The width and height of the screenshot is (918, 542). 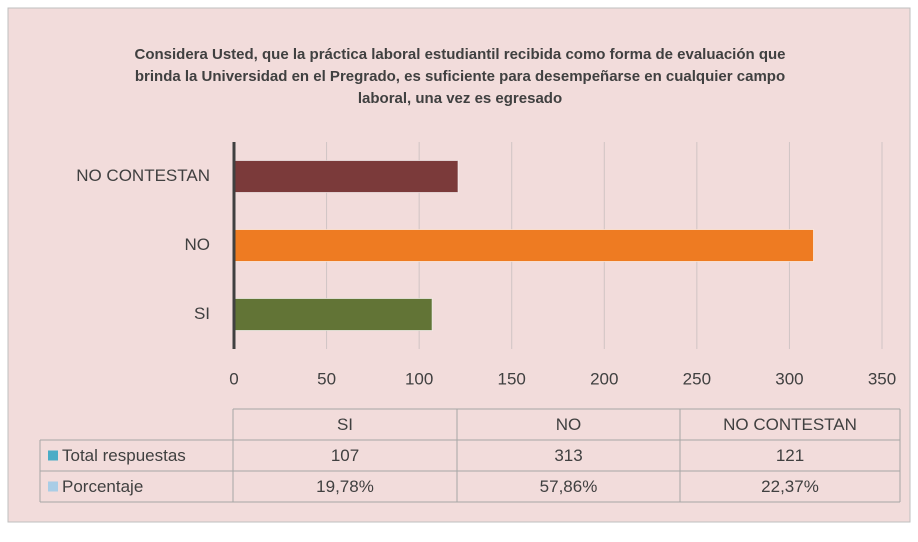 I want to click on legend-label: Total respuestas, so click(x=124, y=455).